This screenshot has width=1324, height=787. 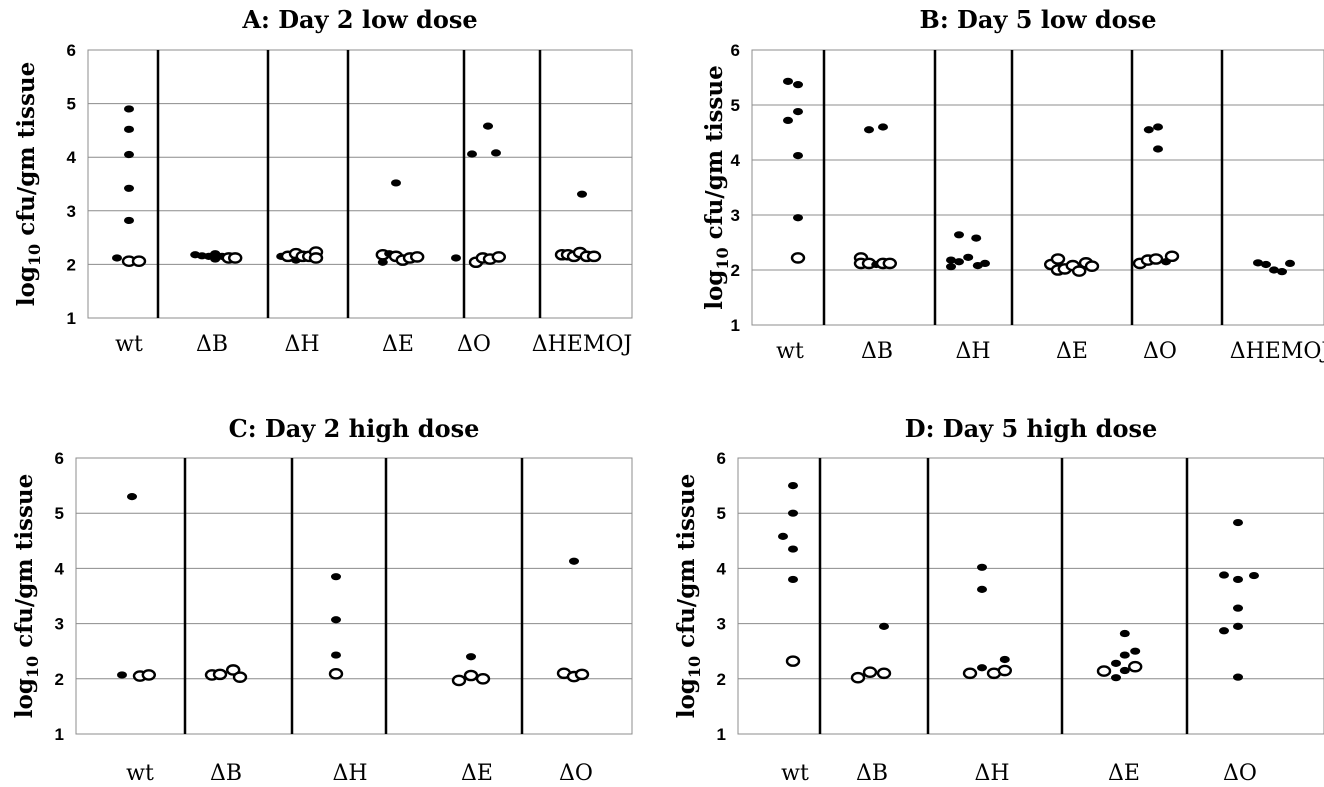 I want to click on y-axis-label-rest: cfu/gm tissue, so click(x=686, y=565).